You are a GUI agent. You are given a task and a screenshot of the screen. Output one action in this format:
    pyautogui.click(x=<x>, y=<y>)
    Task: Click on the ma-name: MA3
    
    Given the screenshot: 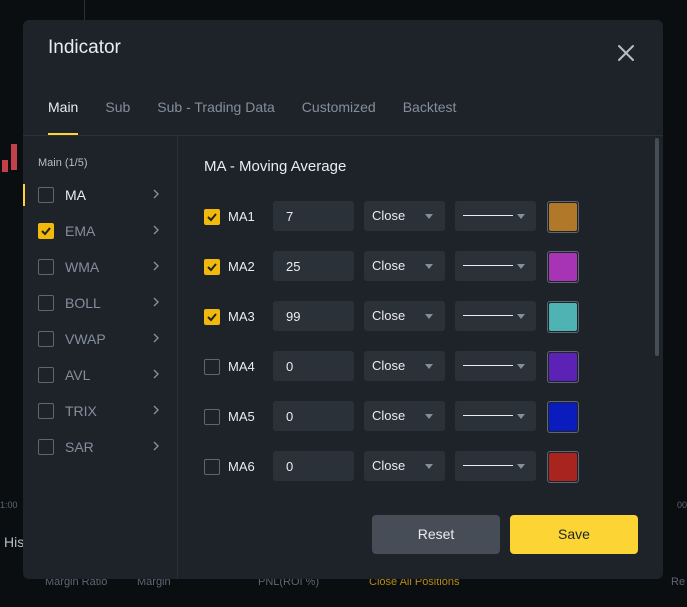 What is the action you would take?
    pyautogui.click(x=241, y=316)
    